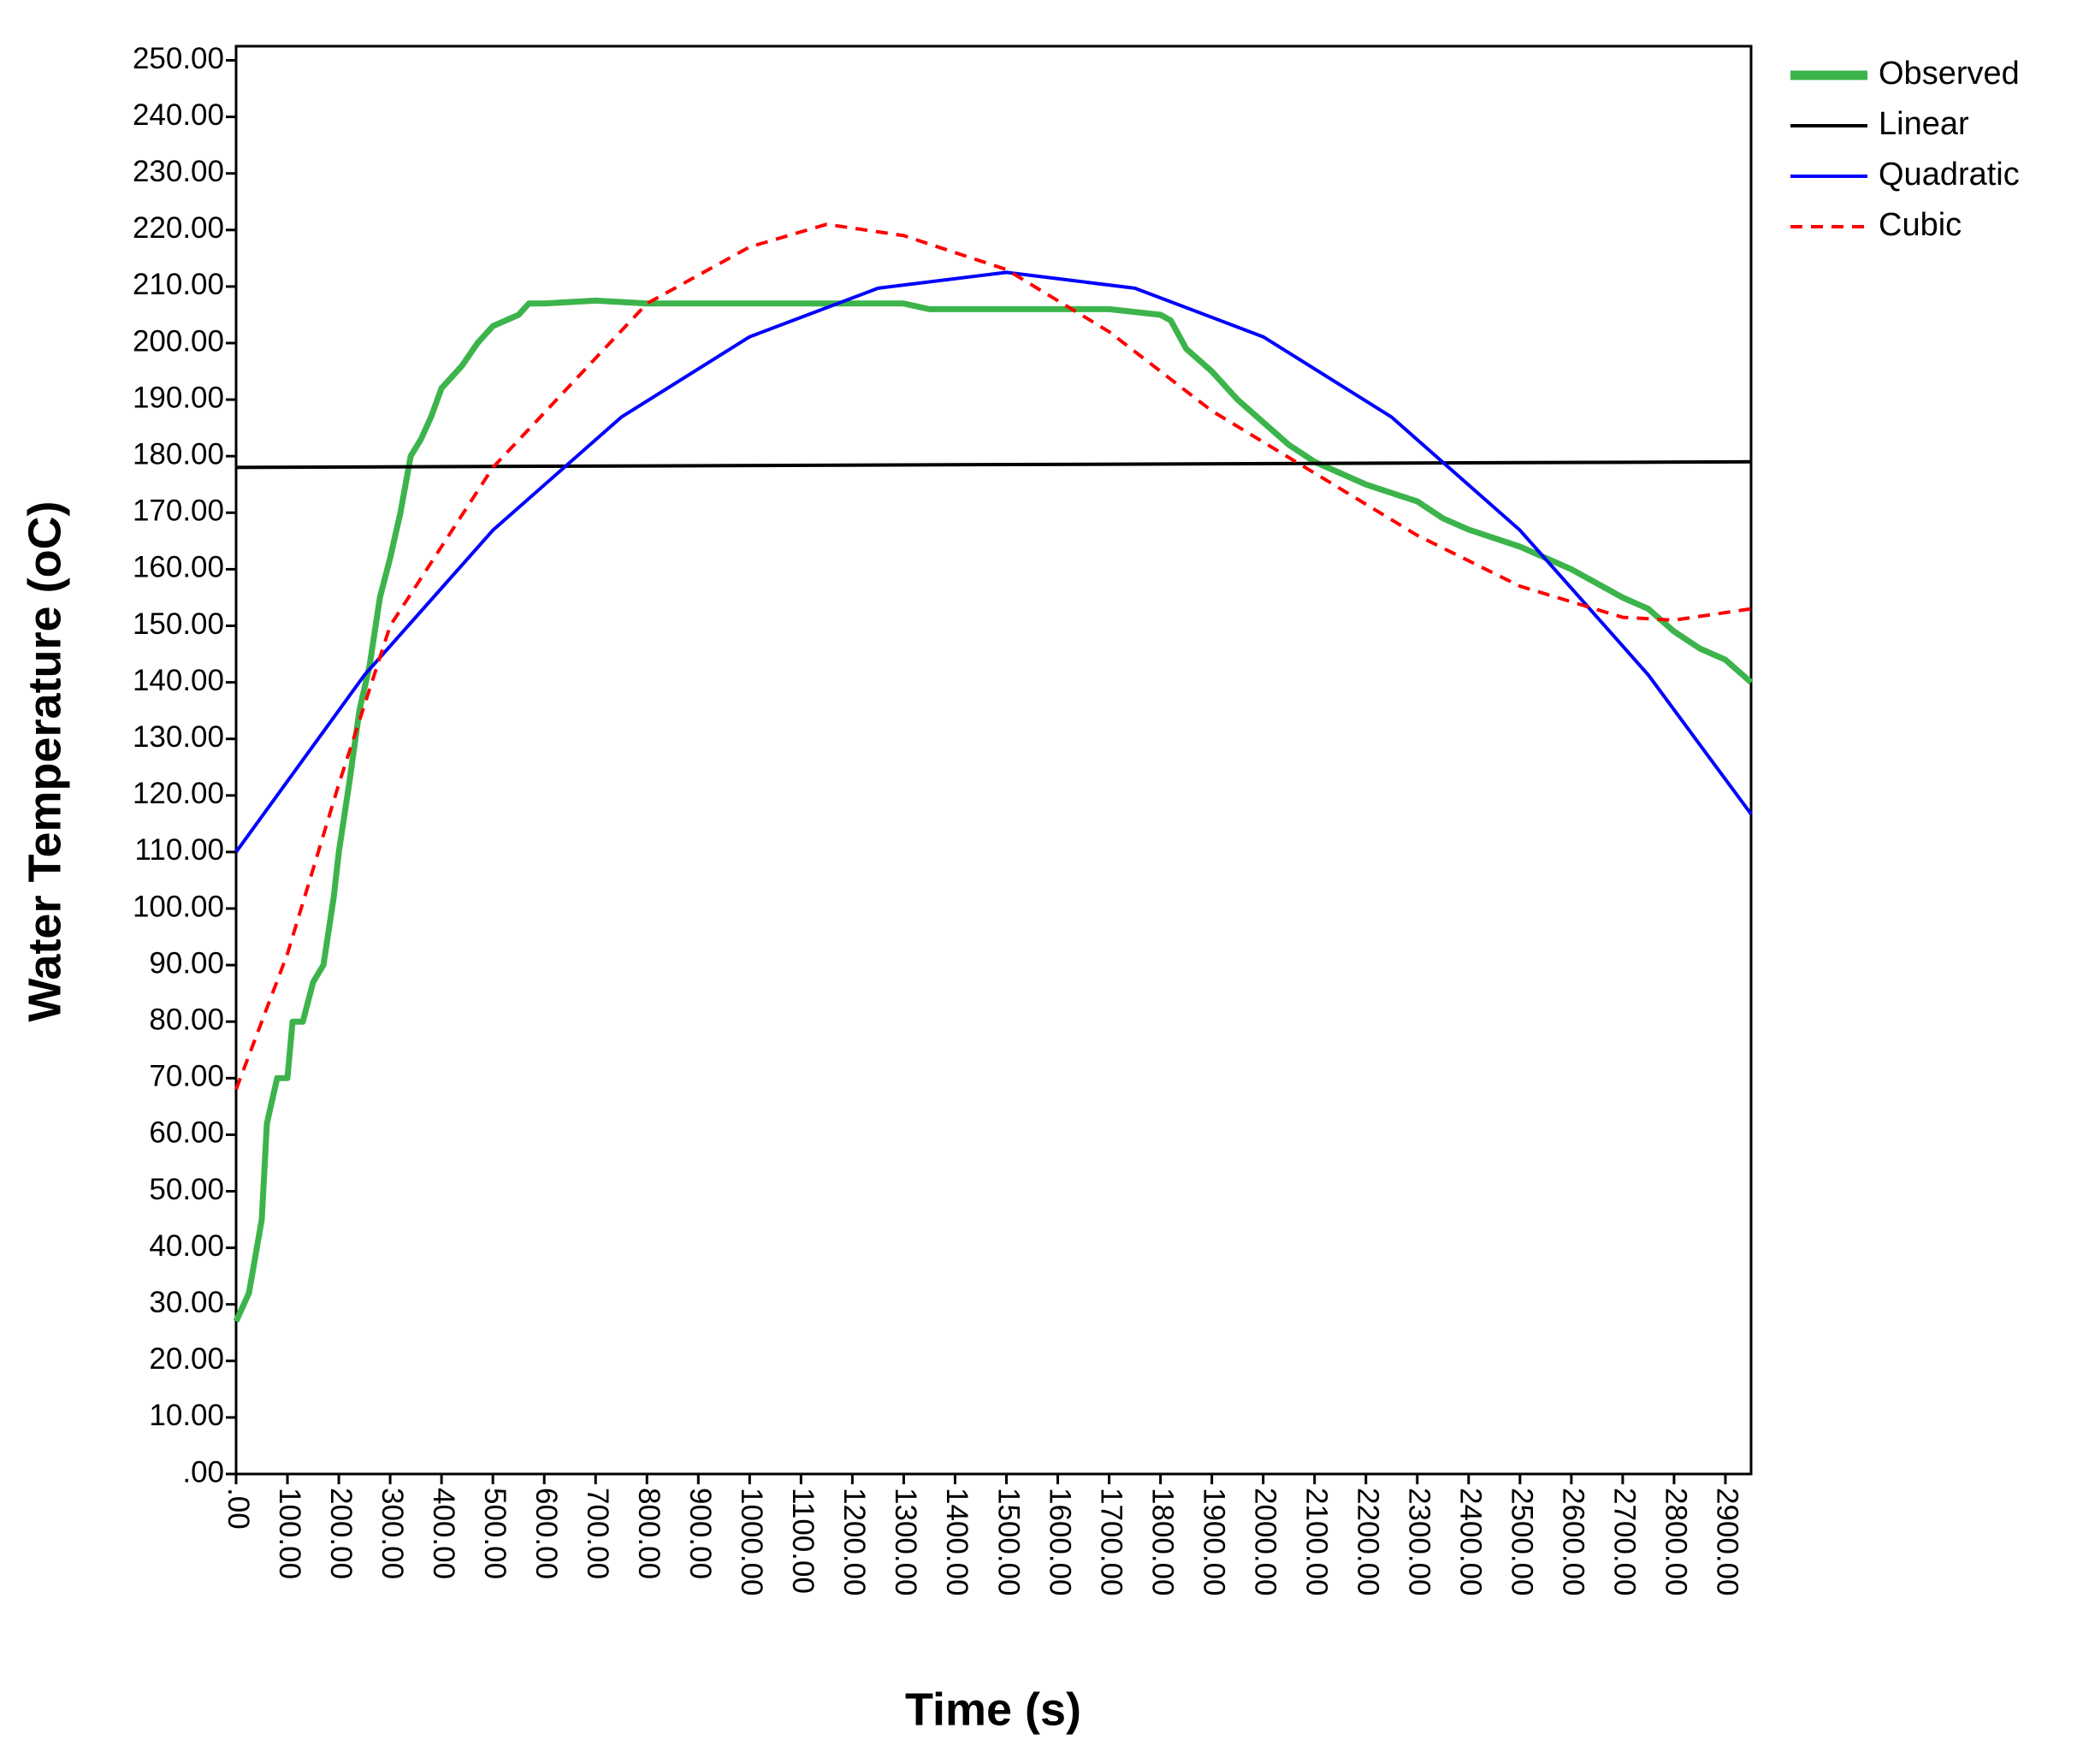  I want to click on y-tick-label: 160.00, so click(178, 567).